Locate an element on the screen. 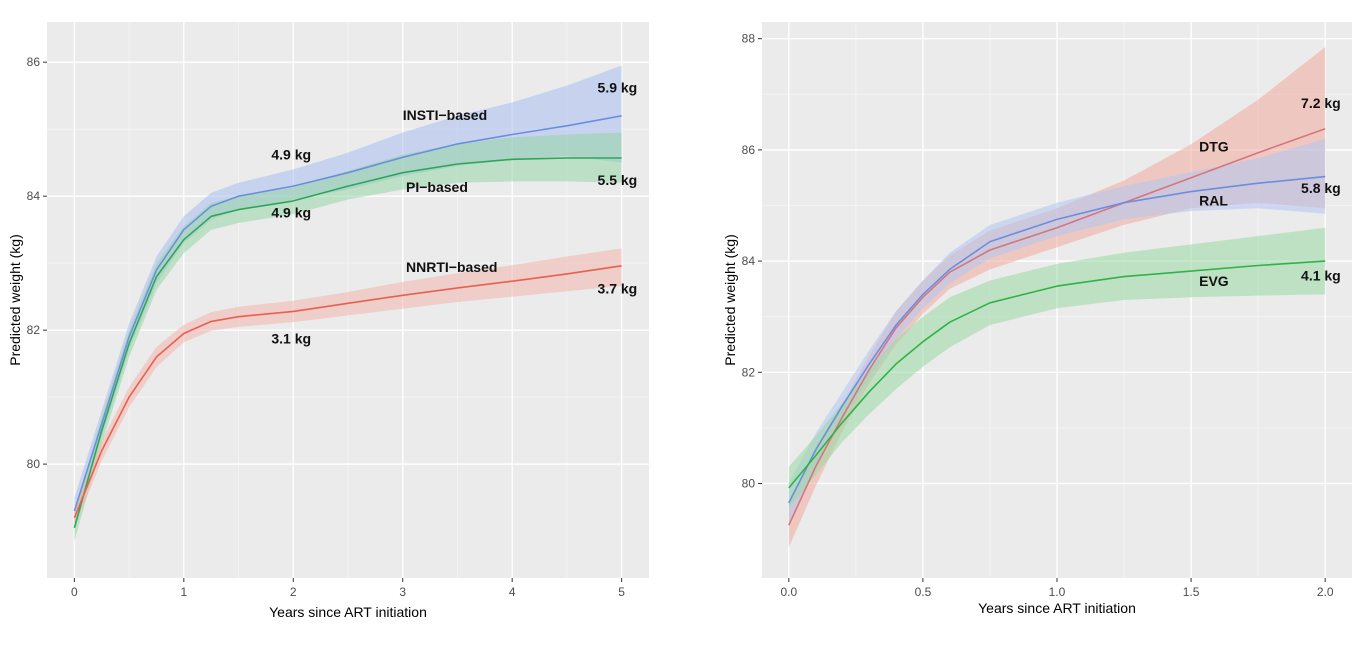 The height and width of the screenshot is (649, 1367). annotation-label: 3.1 kg is located at coordinates (291, 339).